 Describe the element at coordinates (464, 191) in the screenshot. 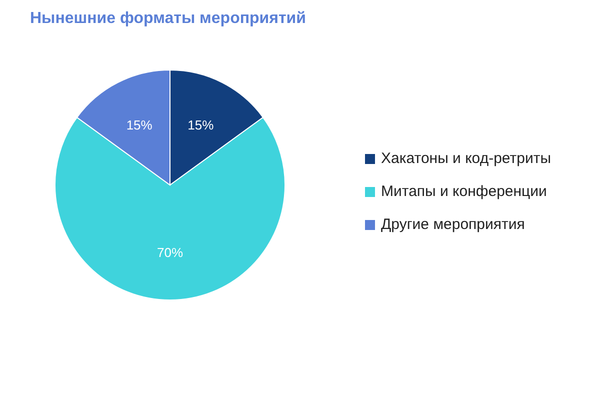

I see `legend-label: Митапы и конференции` at that location.